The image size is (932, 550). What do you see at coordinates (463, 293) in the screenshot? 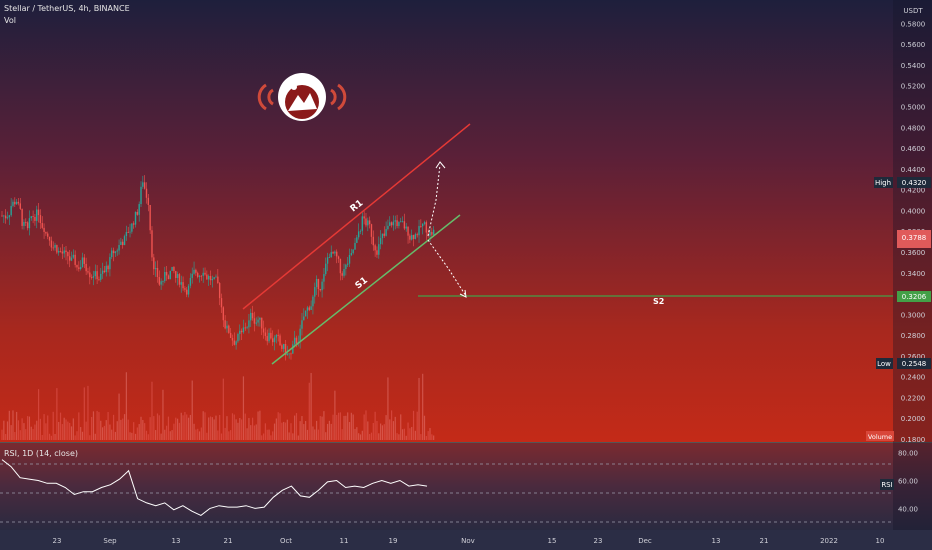
I see `projection-down-arrowhead` at bounding box center [463, 293].